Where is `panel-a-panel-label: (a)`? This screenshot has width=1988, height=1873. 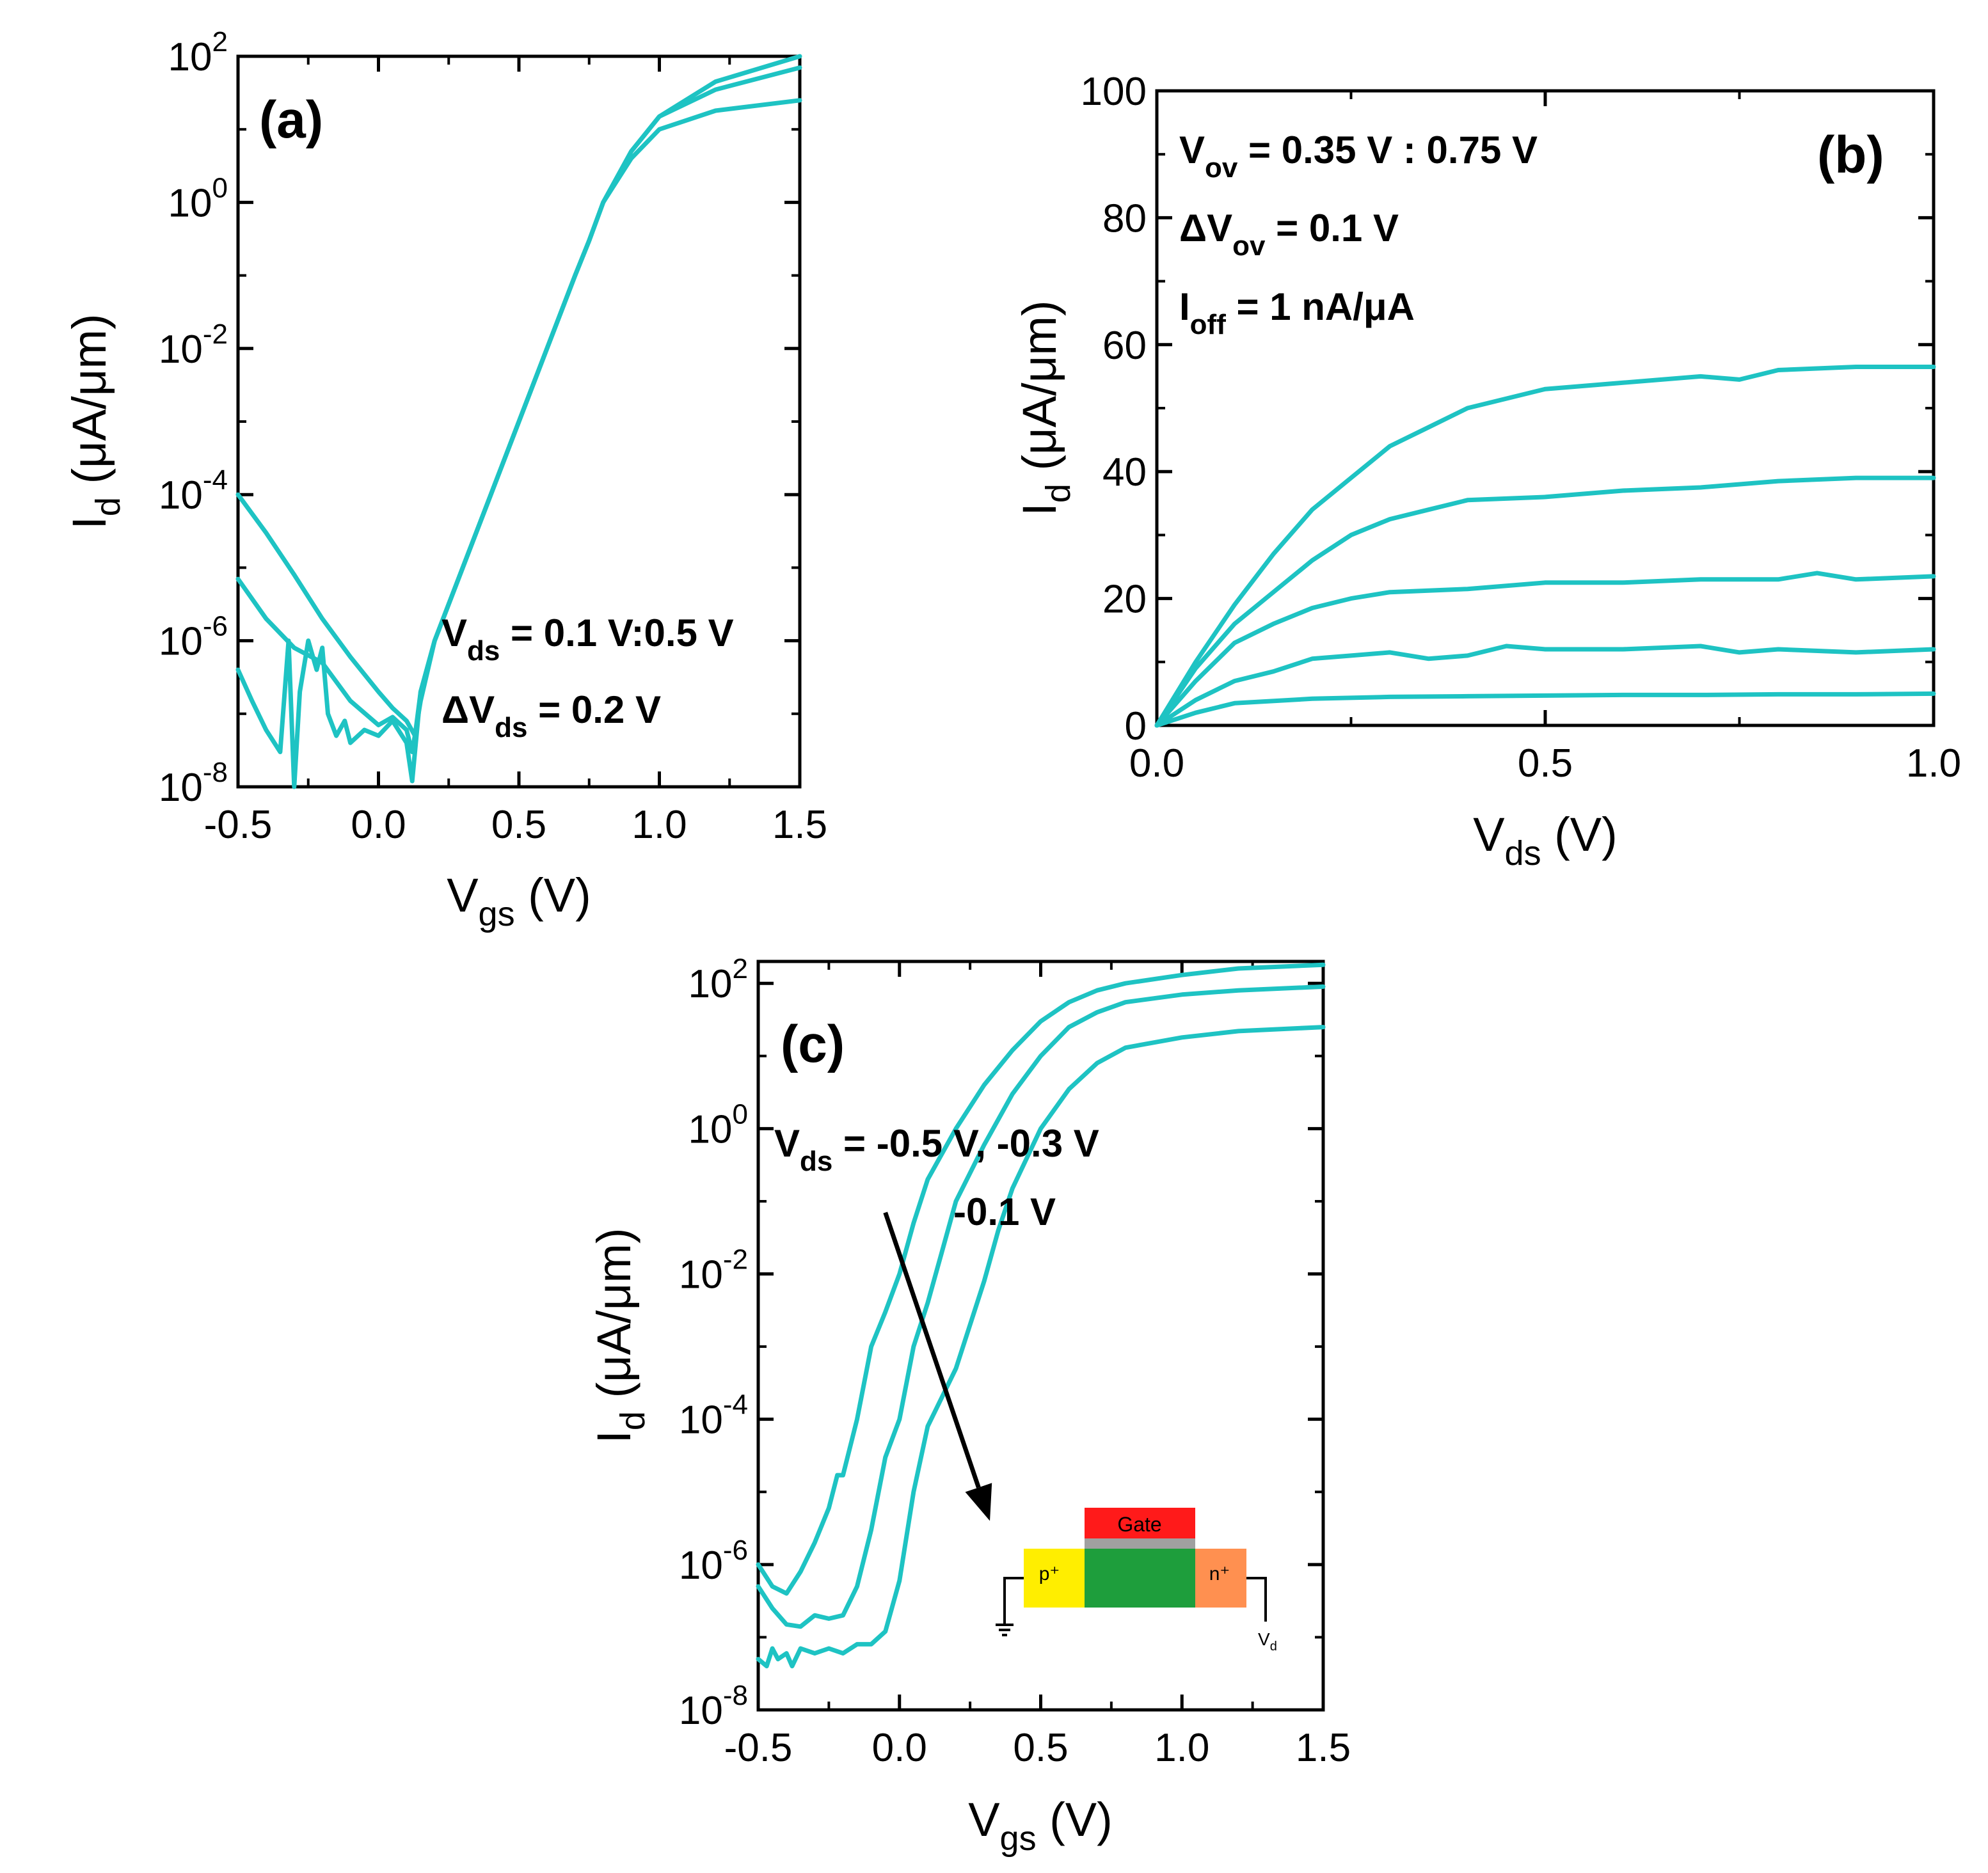
panel-a-panel-label: (a) is located at coordinates (291, 120).